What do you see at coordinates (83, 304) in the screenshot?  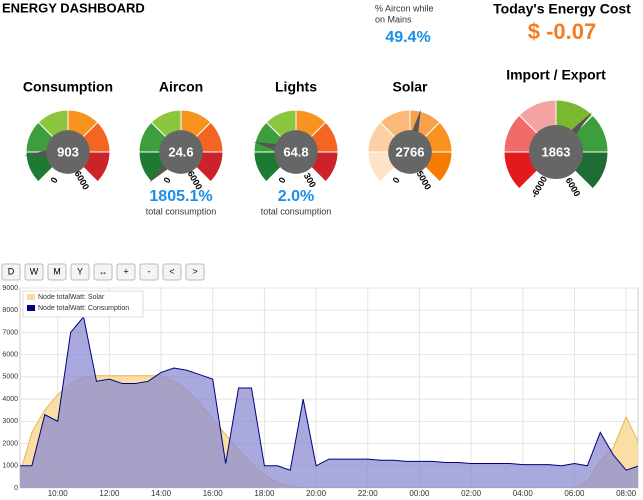 I see `legend-box` at bounding box center [83, 304].